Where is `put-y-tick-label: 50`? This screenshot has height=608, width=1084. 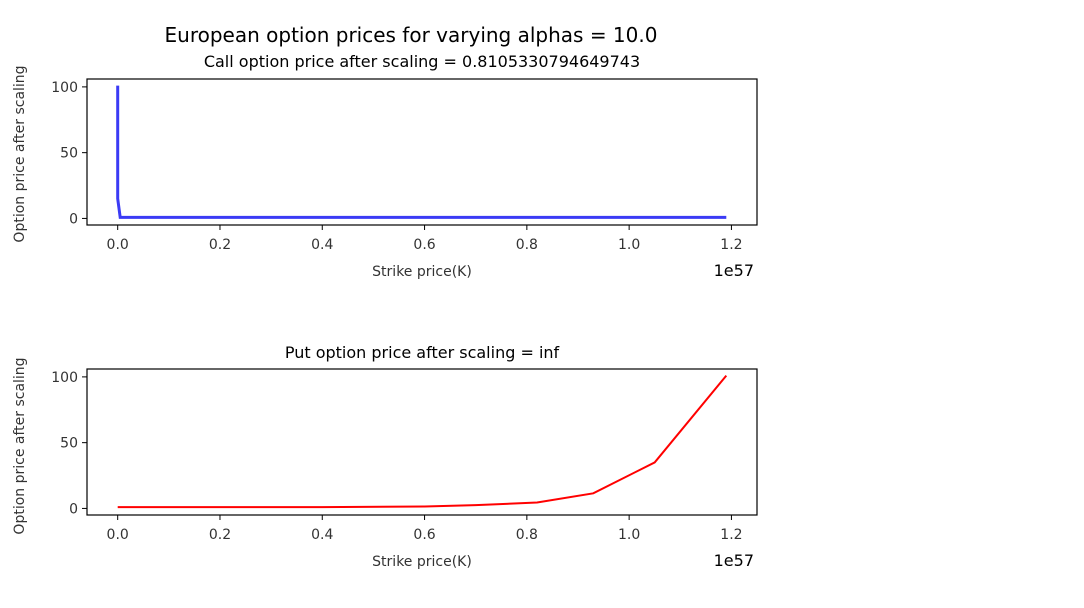
put-y-tick-label: 50 is located at coordinates (69, 444).